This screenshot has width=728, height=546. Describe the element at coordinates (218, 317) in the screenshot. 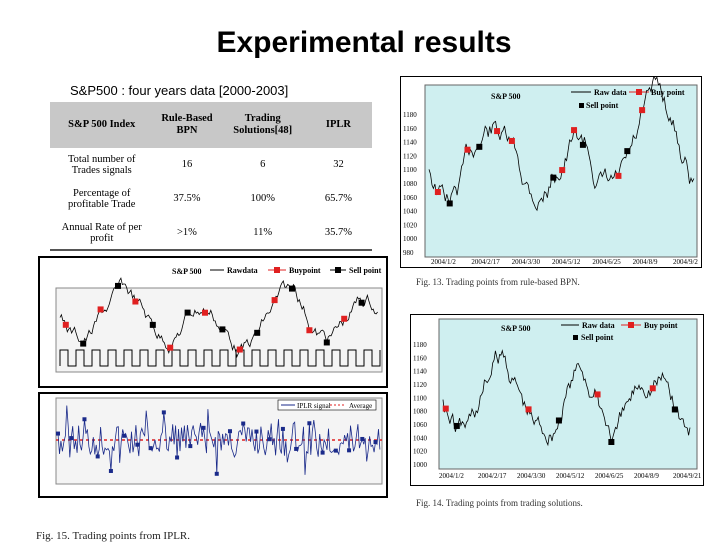

I see `fig15-raw-line` at that location.